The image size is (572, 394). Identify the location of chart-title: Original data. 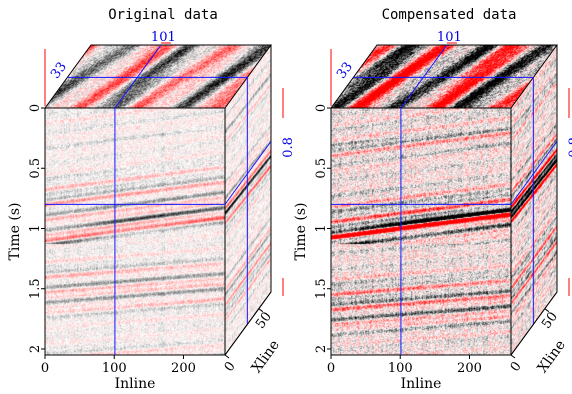
(163, 15).